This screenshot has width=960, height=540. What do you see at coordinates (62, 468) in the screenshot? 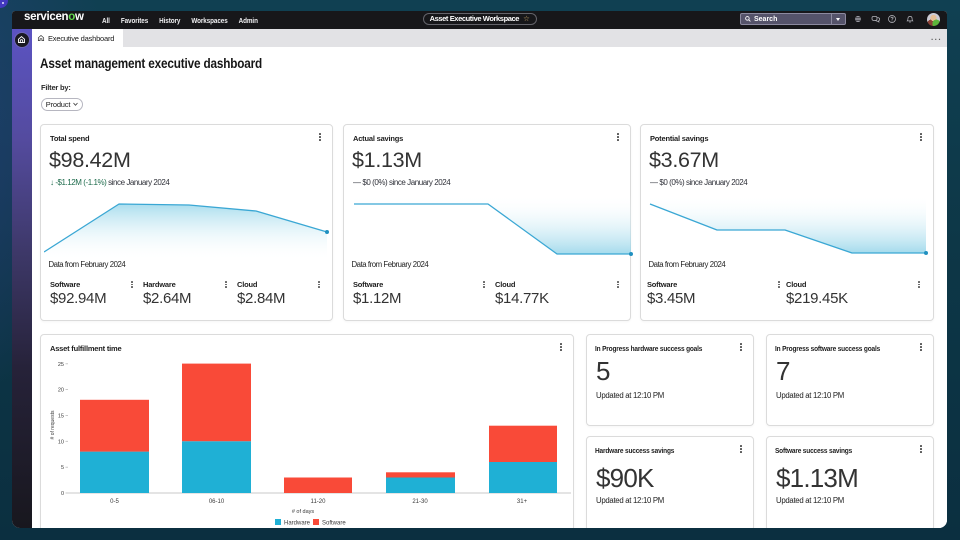
I see `svg-text: 5` at bounding box center [62, 468].